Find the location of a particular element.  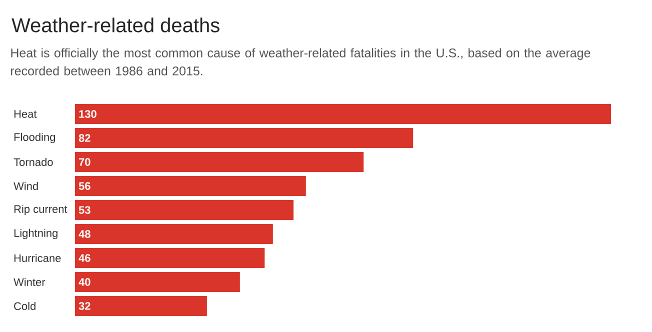

data-label: 130 is located at coordinates (87, 114).